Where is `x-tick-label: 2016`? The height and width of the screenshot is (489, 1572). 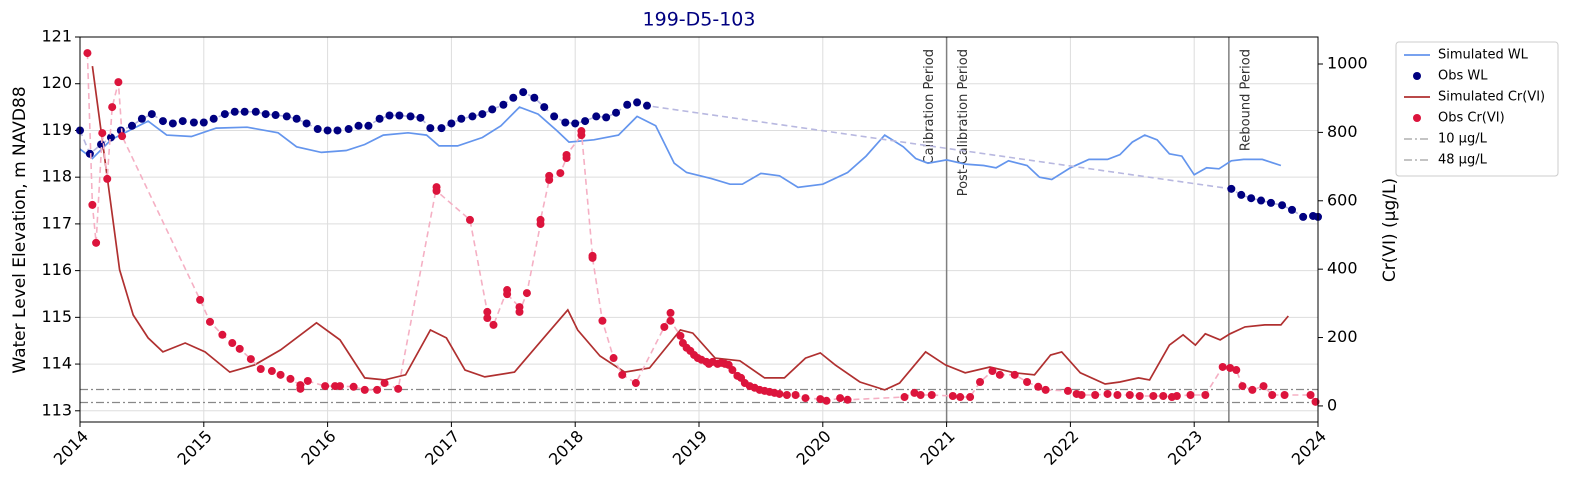 x-tick-label: 2016 is located at coordinates (318, 448).